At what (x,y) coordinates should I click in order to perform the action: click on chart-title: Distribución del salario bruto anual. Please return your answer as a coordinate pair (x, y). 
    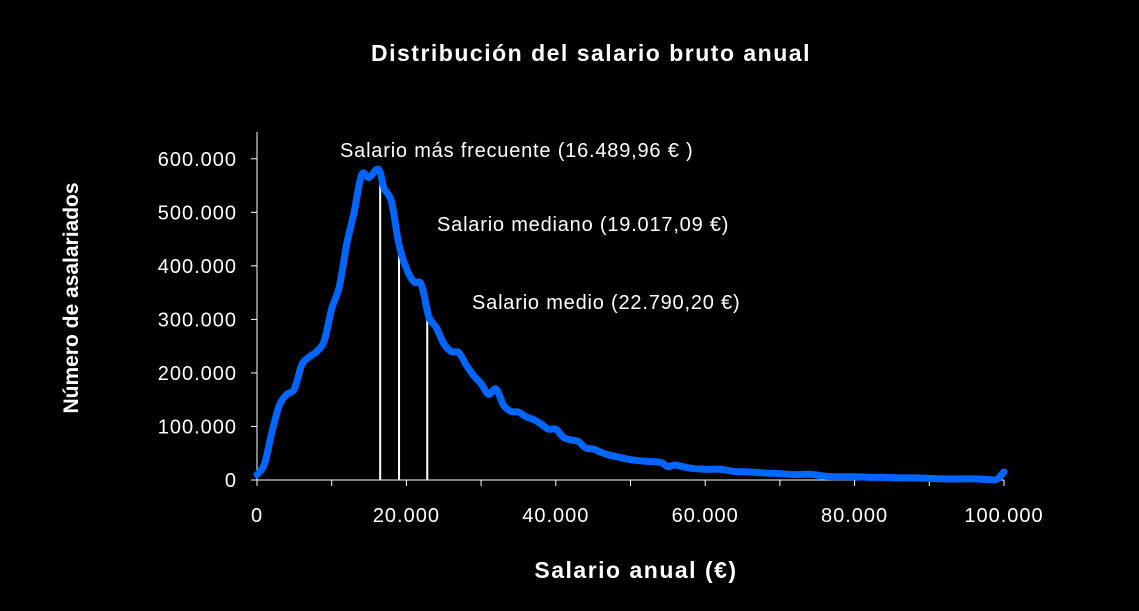
    Looking at the image, I should click on (591, 53).